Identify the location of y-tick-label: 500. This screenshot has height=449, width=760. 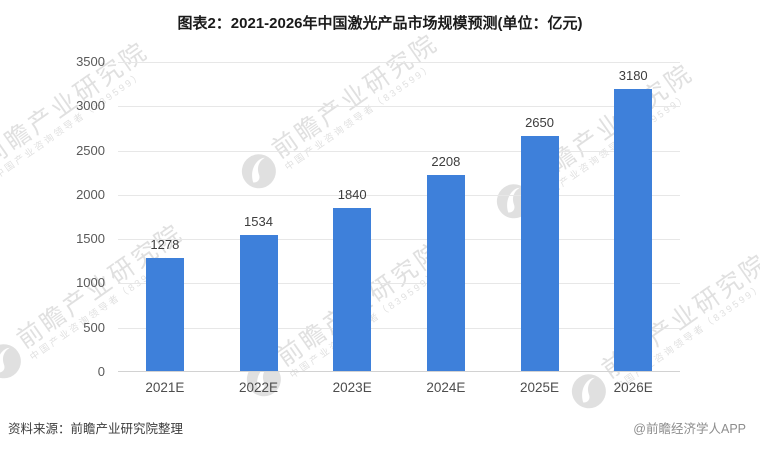
(94, 327).